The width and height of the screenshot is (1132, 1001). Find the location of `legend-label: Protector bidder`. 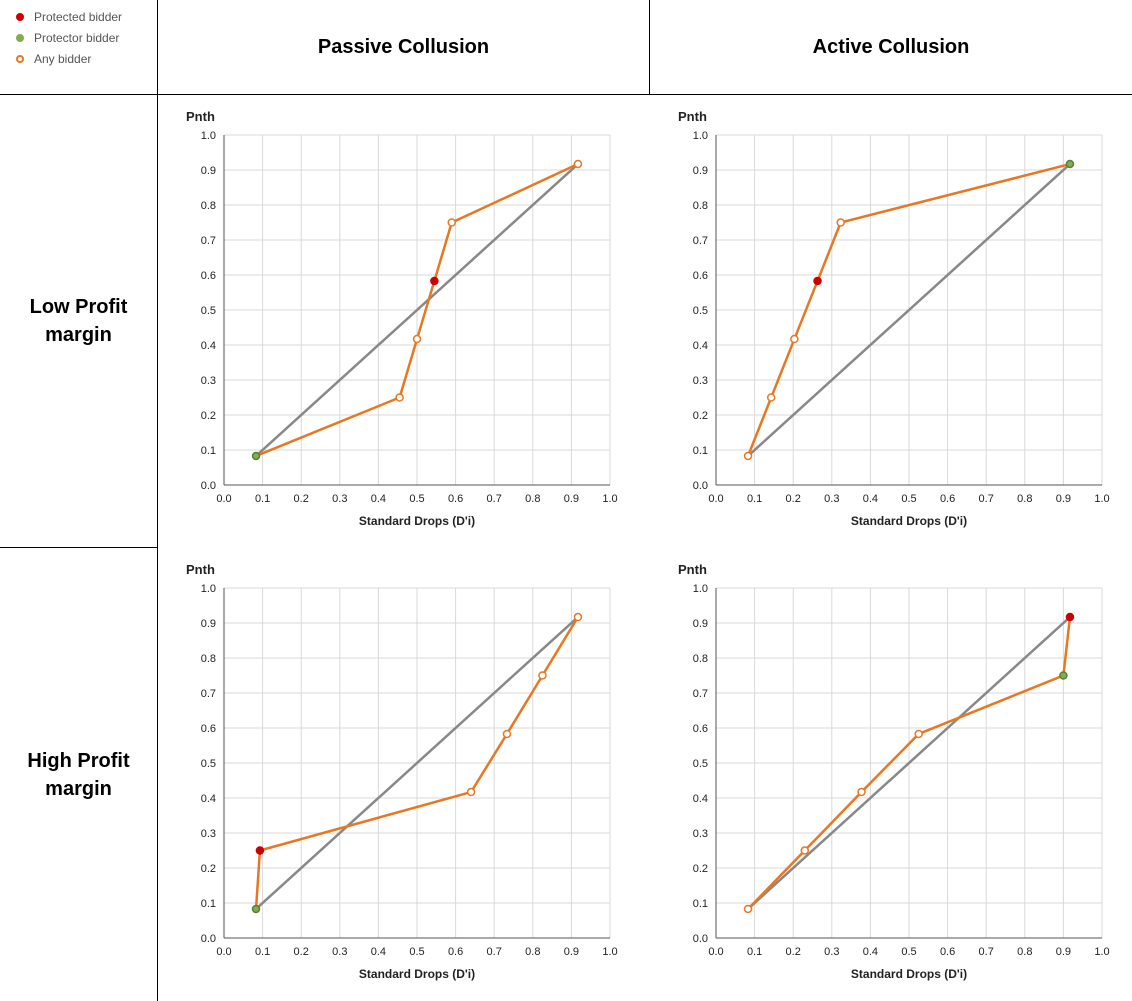

legend-label: Protector bidder is located at coordinates (77, 37).